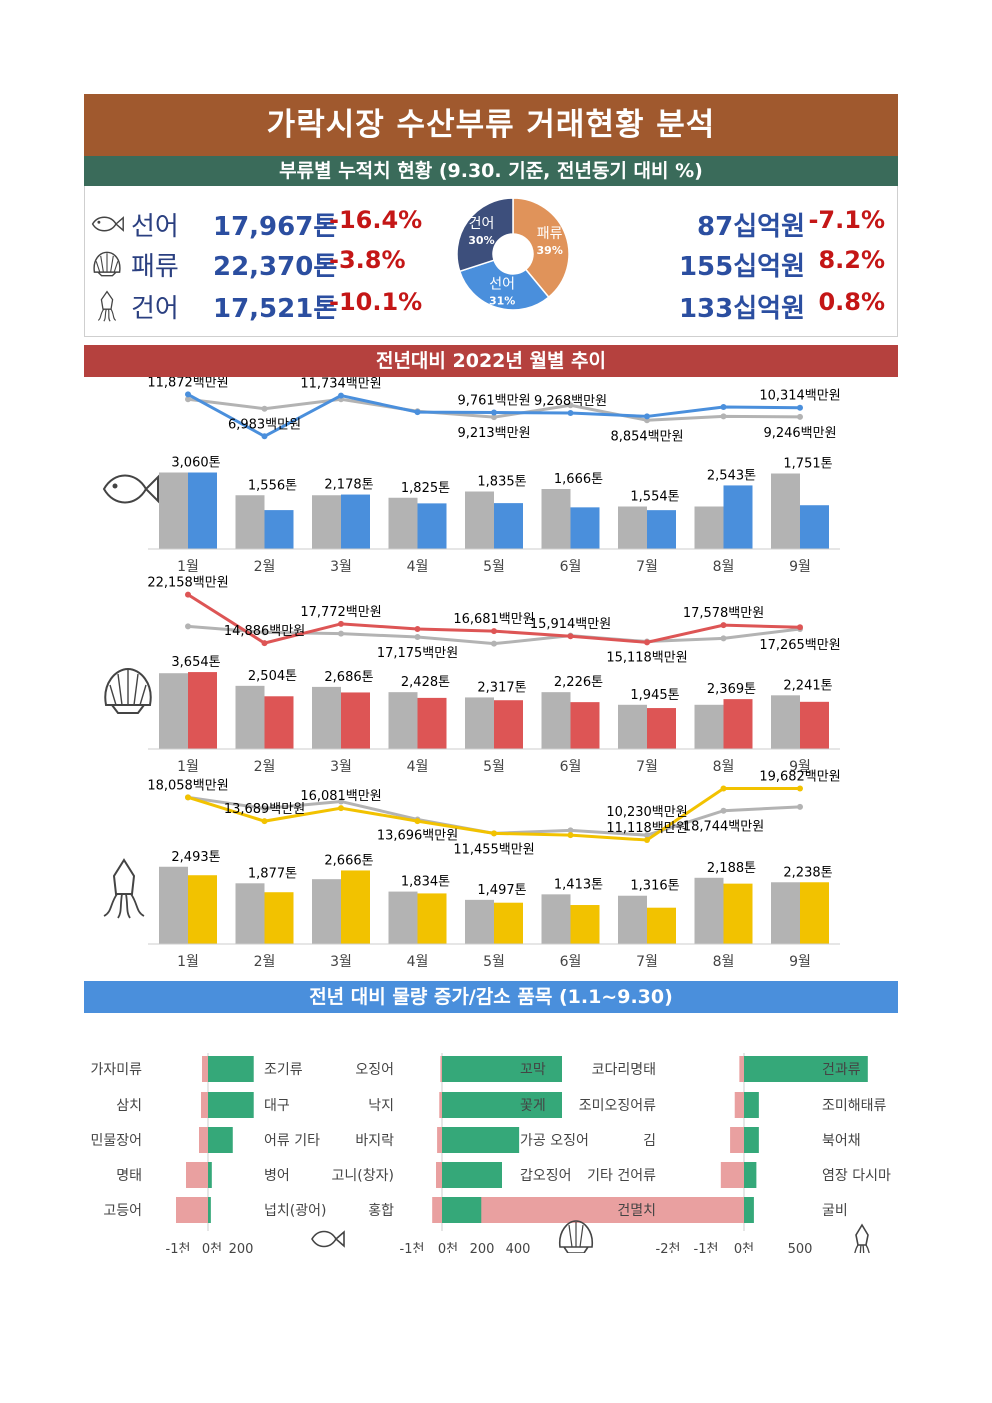  Describe the element at coordinates (731, 689) in the screenshot. I see `bar-label: 2,369톤` at that location.